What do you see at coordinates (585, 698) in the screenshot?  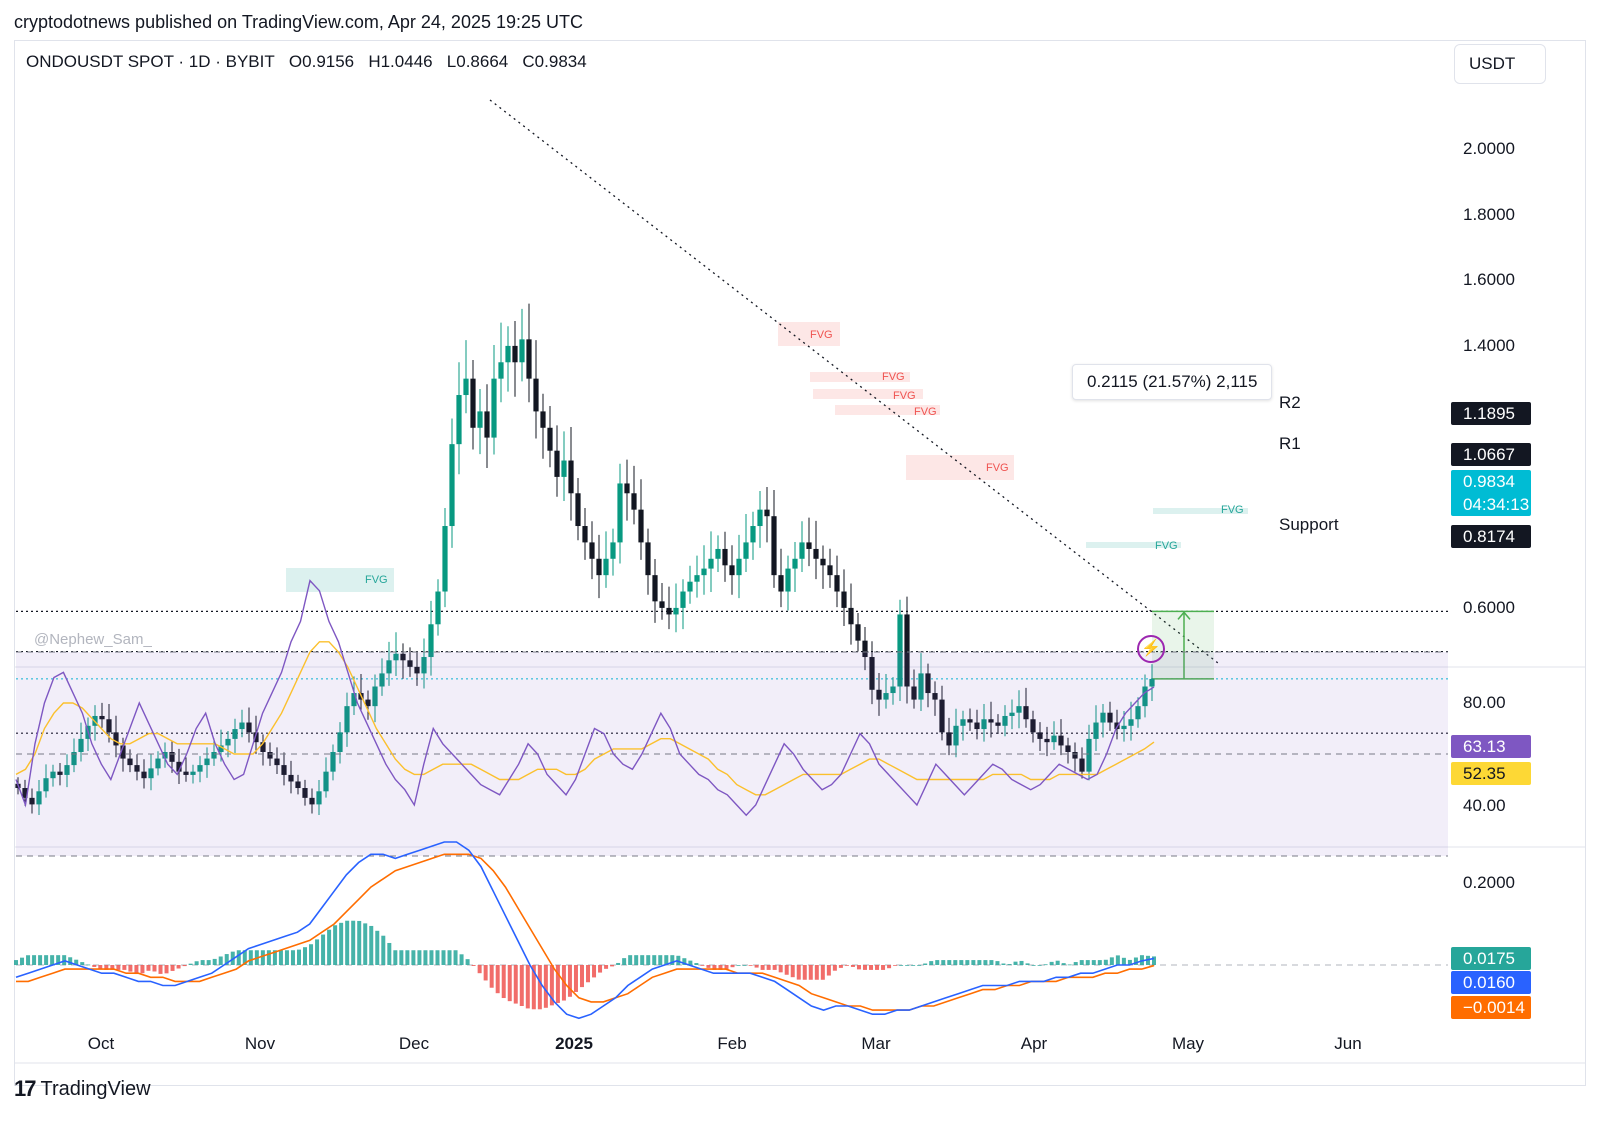 I see `rsi-line` at bounding box center [585, 698].